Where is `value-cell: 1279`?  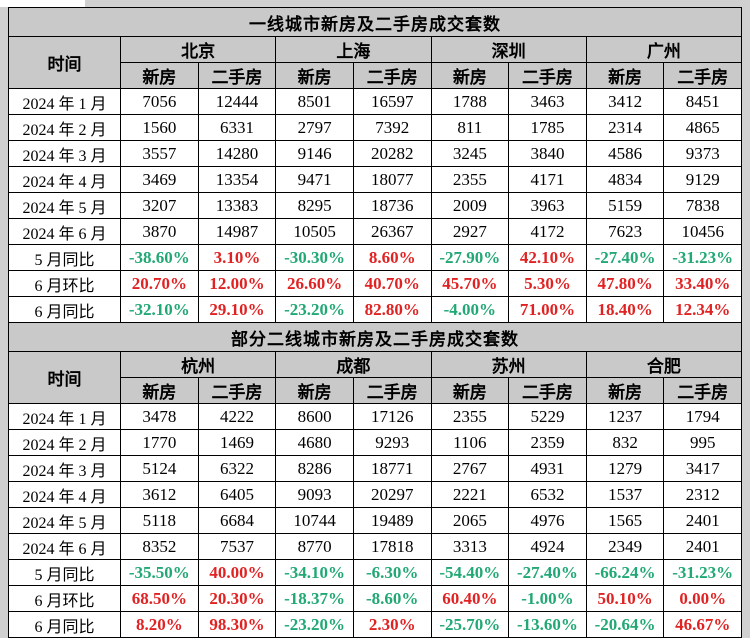 value-cell: 1279 is located at coordinates (625, 468).